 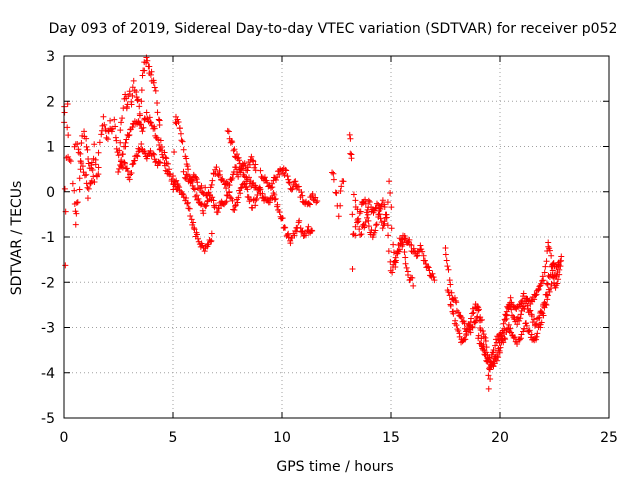 What do you see at coordinates (391, 438) in the screenshot?
I see `x-tick-label: 15` at bounding box center [391, 438].